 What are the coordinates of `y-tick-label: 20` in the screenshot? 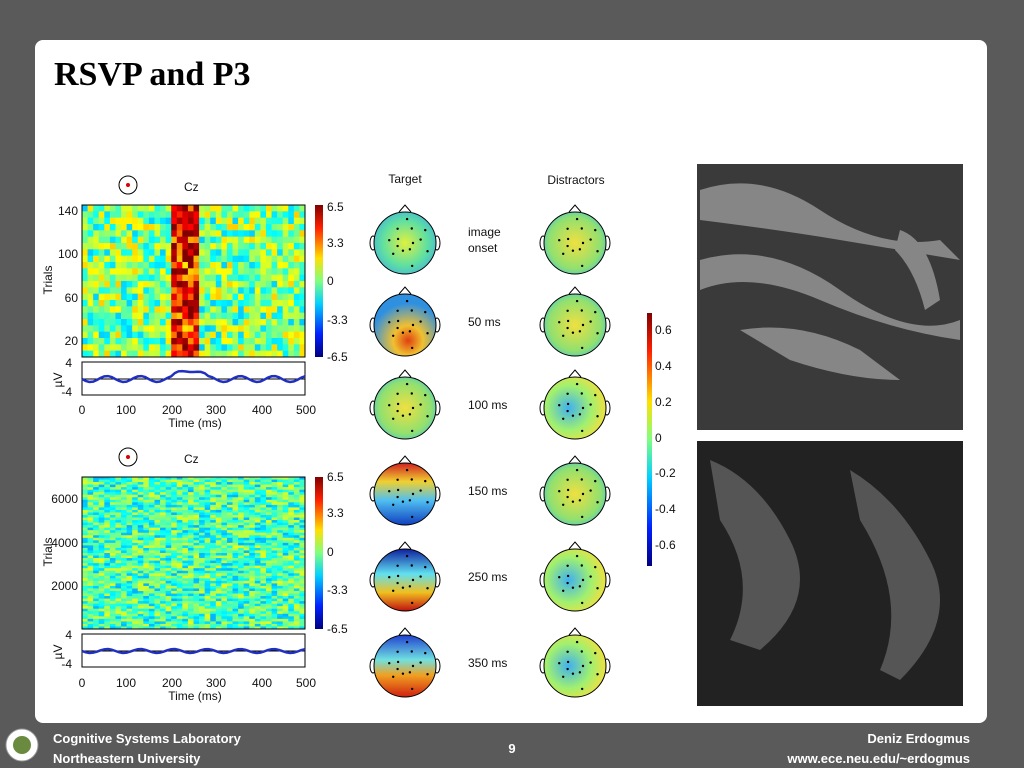 It's located at (72, 341).